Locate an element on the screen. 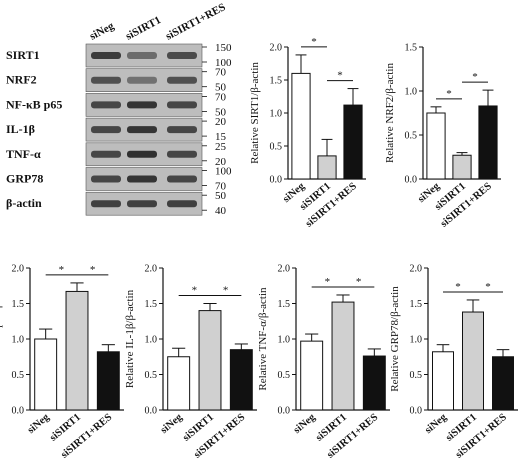 This screenshot has width=520, height=472. y-axis-label: Relative SIRT1/β-actin is located at coordinates (255, 113).